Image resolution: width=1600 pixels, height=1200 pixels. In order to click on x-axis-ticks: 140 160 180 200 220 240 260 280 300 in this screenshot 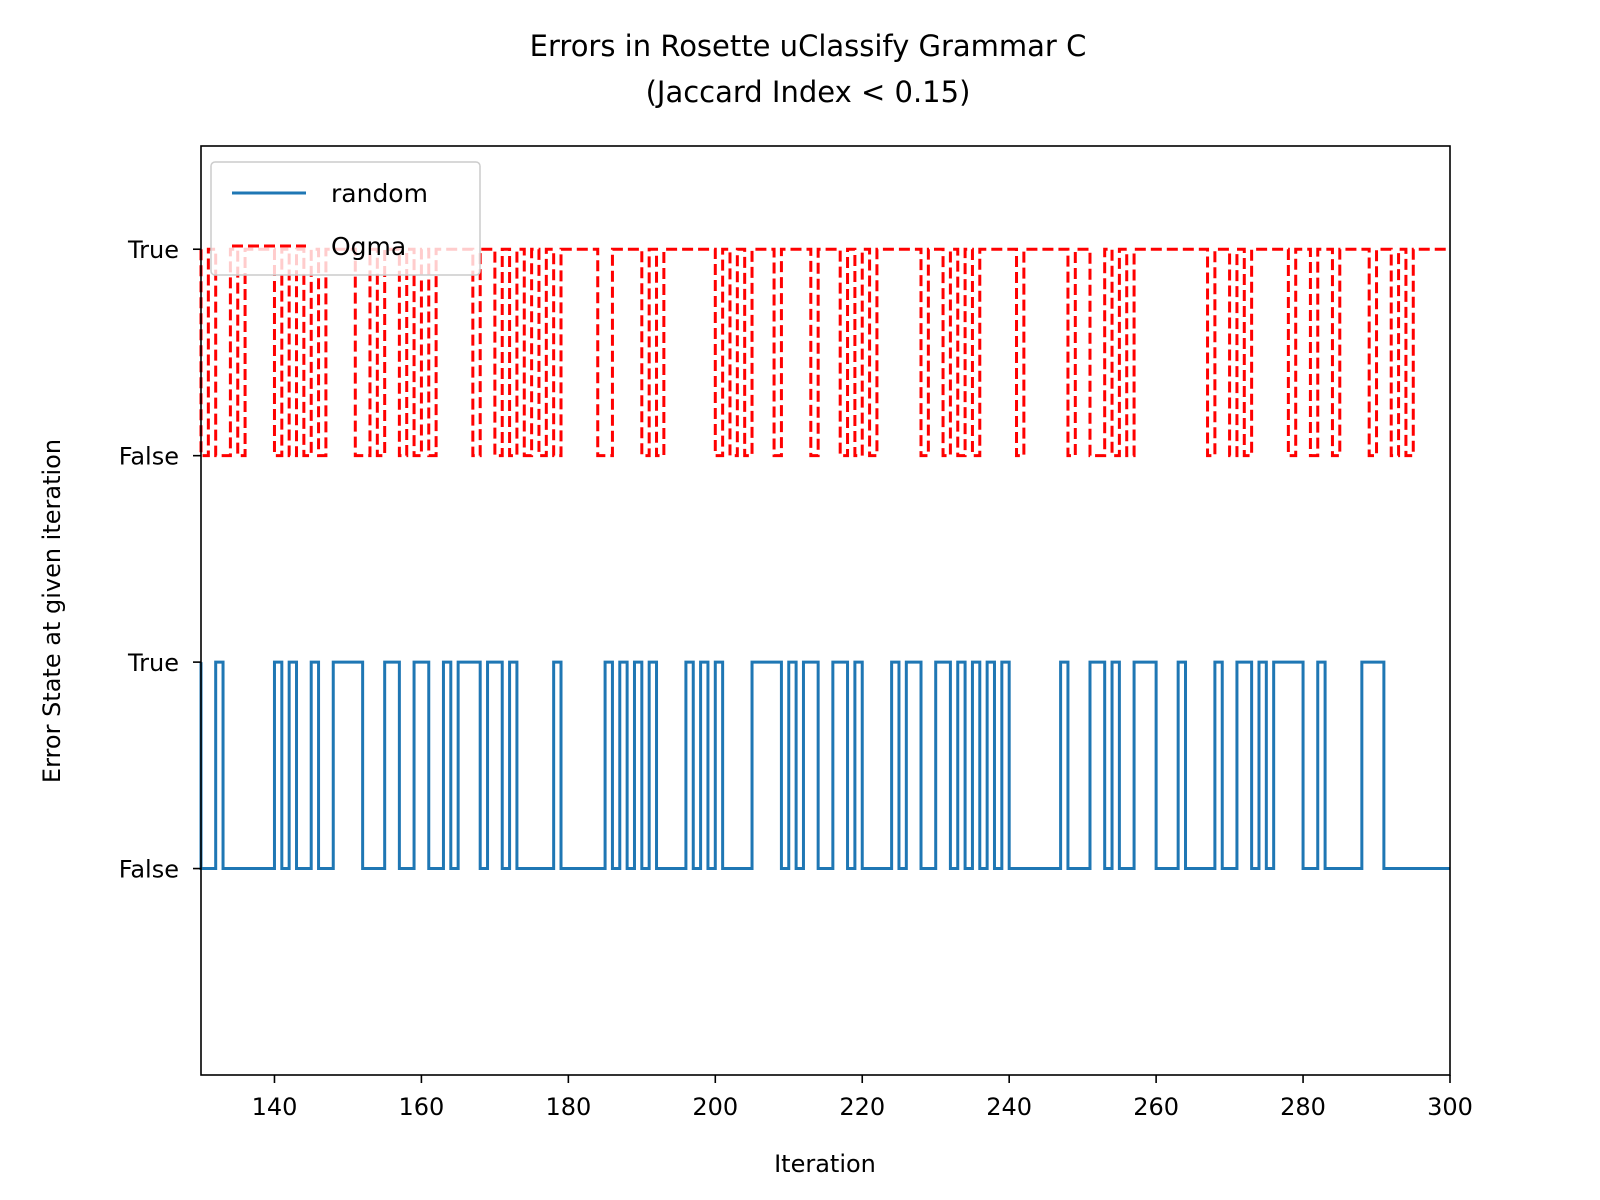, I will do `click(862, 1098)`.